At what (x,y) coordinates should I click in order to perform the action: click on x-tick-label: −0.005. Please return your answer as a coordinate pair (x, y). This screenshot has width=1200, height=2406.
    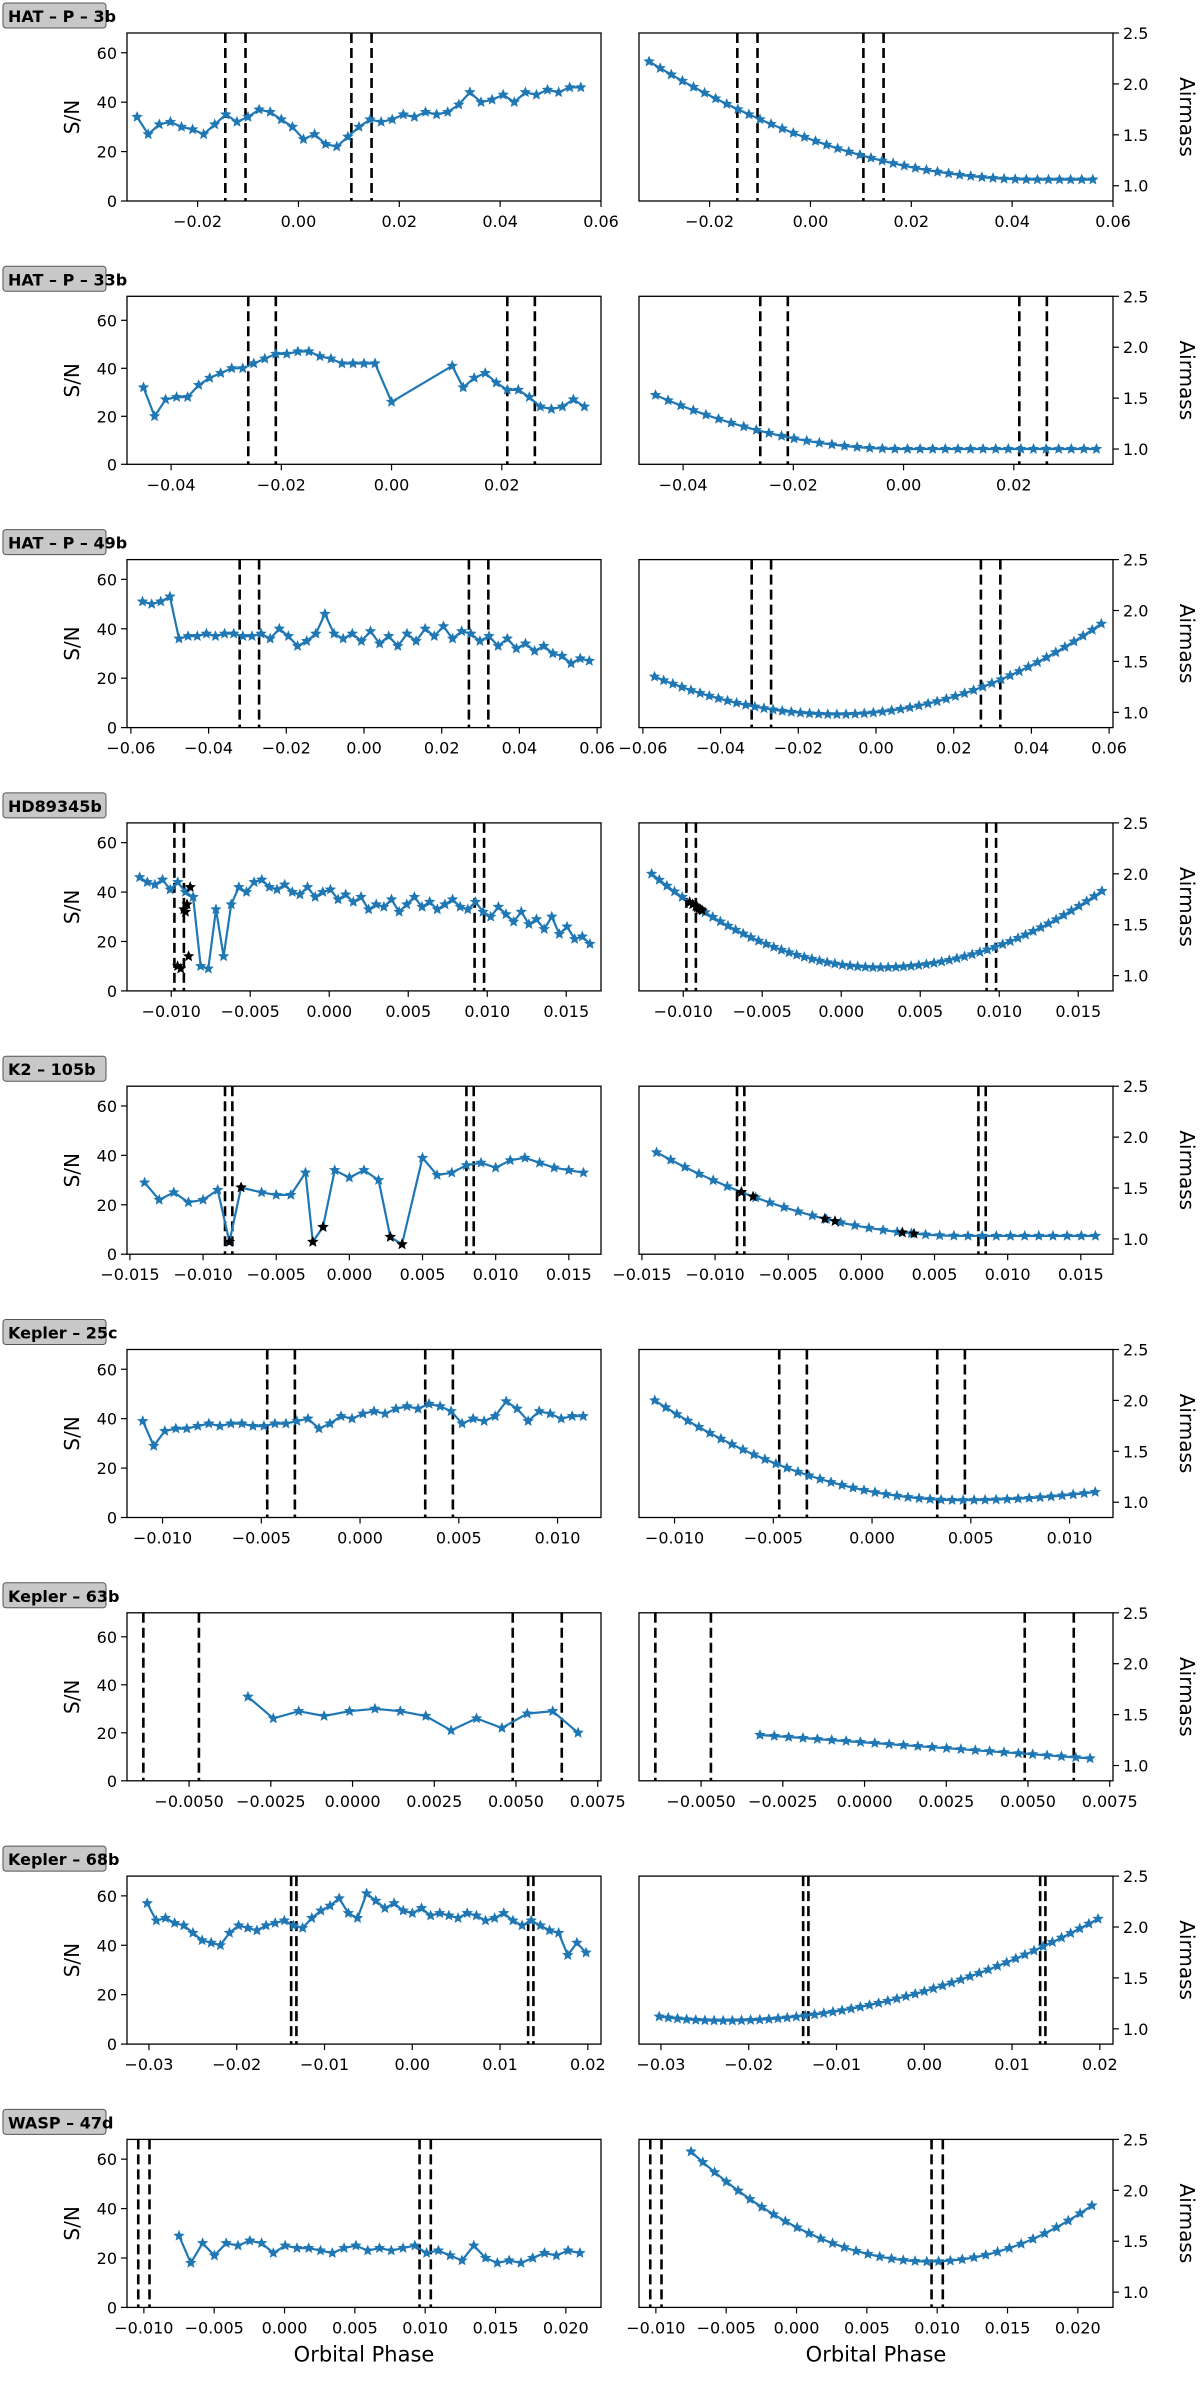
    Looking at the image, I should click on (788, 1274).